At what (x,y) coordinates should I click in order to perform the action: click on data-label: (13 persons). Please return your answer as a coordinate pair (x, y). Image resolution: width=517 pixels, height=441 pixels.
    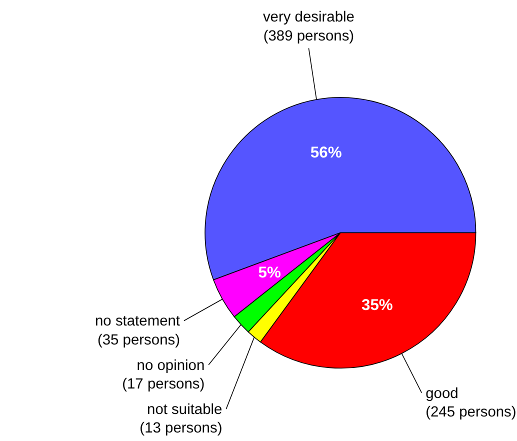
    Looking at the image, I should click on (181, 428).